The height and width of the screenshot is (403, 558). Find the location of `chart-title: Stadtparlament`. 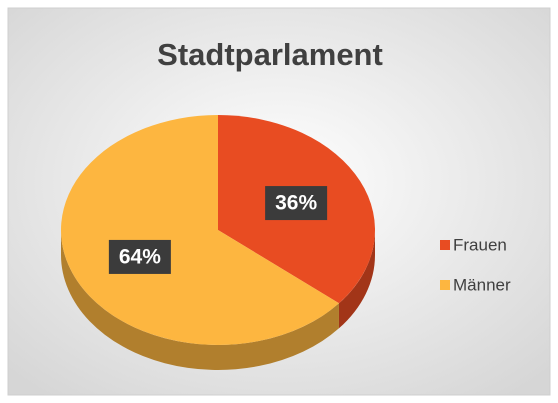

chart-title: Stadtparlament is located at coordinates (270, 54).